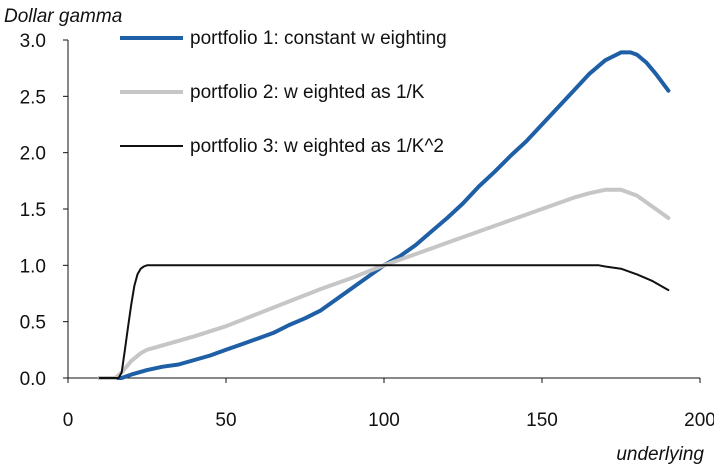 Image resolution: width=714 pixels, height=465 pixels. Describe the element at coordinates (660, 454) in the screenshot. I see `x-axis-title: underlying` at that location.